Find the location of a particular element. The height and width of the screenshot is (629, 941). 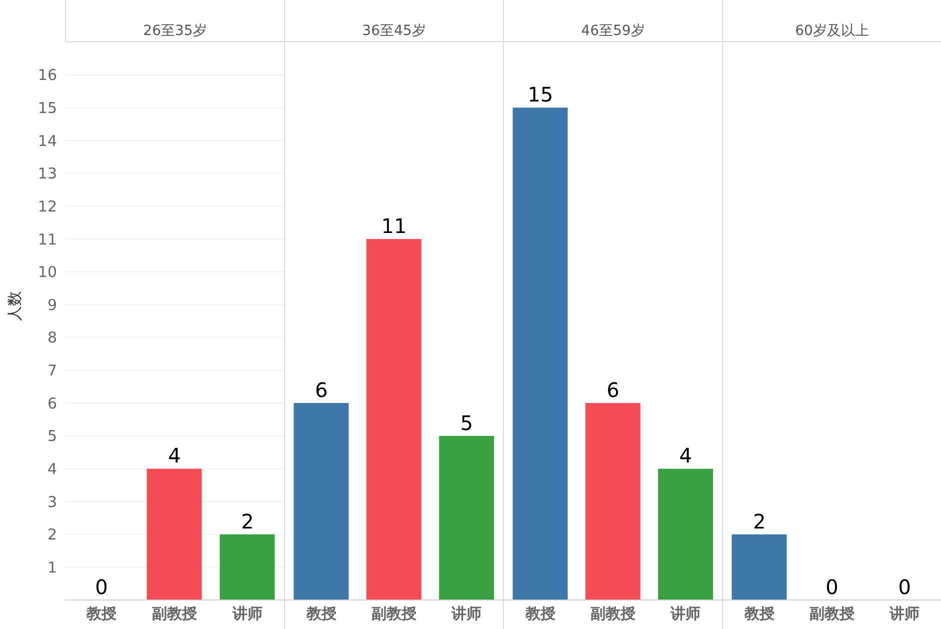

y-tick-label: 10 is located at coordinates (47, 272).